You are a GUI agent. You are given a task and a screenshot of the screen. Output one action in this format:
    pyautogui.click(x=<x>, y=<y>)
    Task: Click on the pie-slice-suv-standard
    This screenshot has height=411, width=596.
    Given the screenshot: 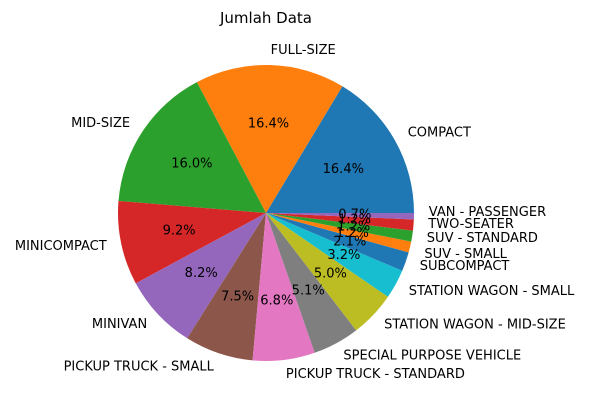 What is the action you would take?
    pyautogui.click(x=339, y=227)
    